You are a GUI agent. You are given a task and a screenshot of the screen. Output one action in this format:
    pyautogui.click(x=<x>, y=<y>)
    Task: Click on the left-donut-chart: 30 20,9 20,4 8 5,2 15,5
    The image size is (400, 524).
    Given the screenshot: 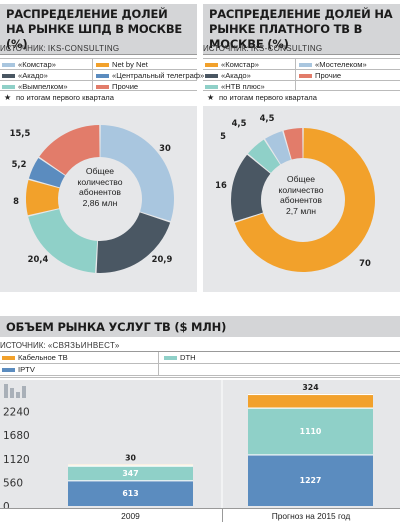 What is the action you would take?
    pyautogui.click(x=92, y=199)
    